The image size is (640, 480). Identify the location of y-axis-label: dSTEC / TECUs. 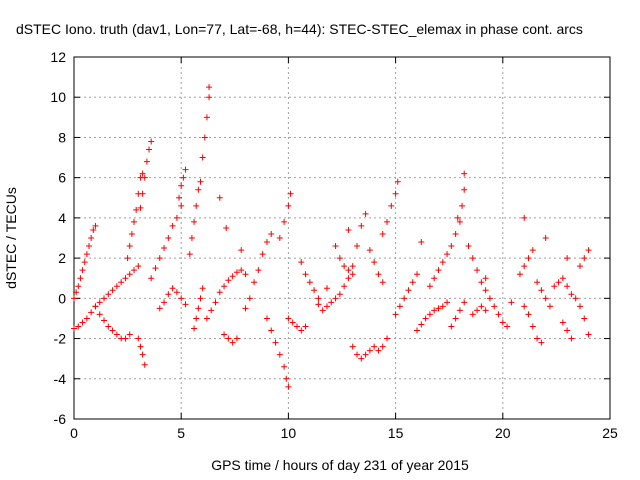
(11, 238).